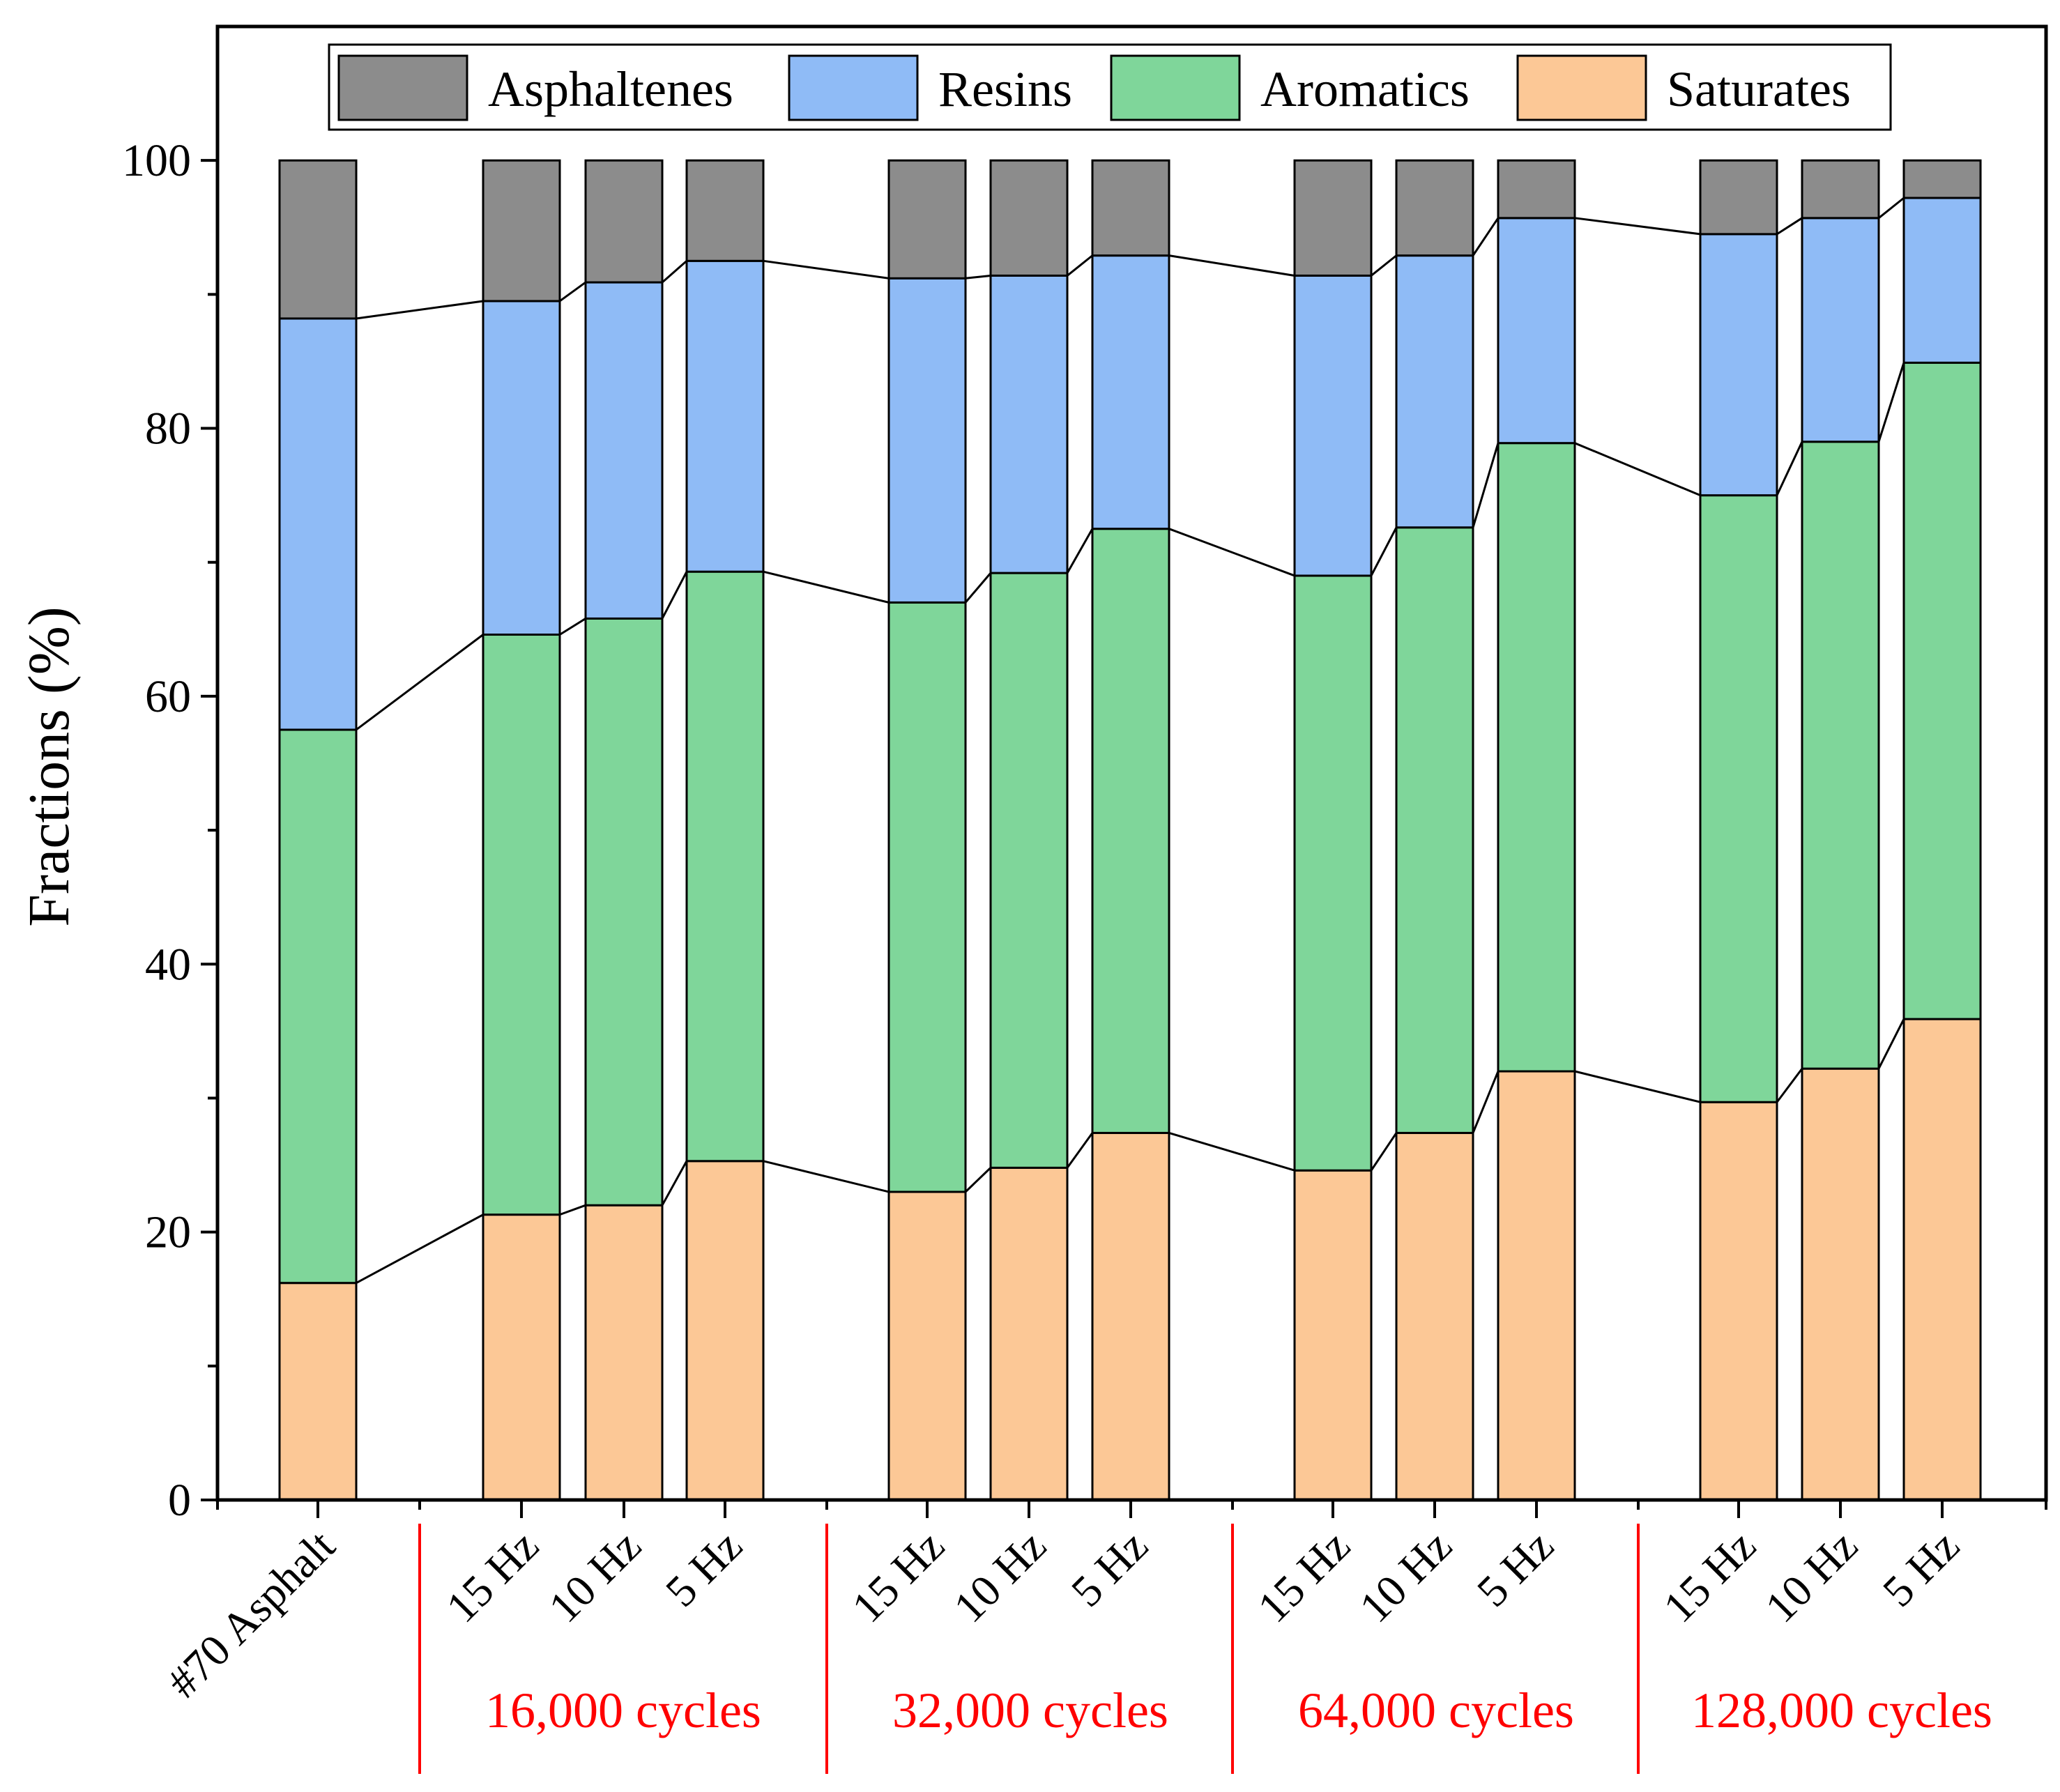 This screenshot has width=2060, height=1792. Describe the element at coordinates (1759, 89) in the screenshot. I see `legend-label-saturates: Saturates` at that location.